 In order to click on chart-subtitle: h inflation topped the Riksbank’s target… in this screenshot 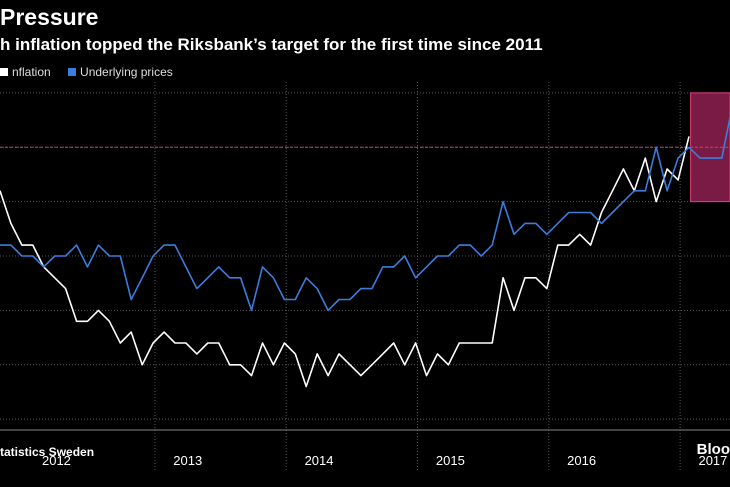, I will do `click(271, 44)`.